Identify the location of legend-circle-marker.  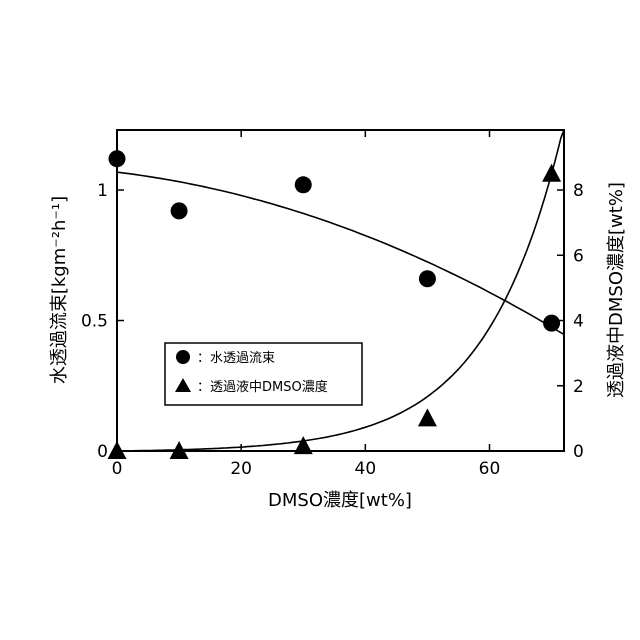
(183, 357).